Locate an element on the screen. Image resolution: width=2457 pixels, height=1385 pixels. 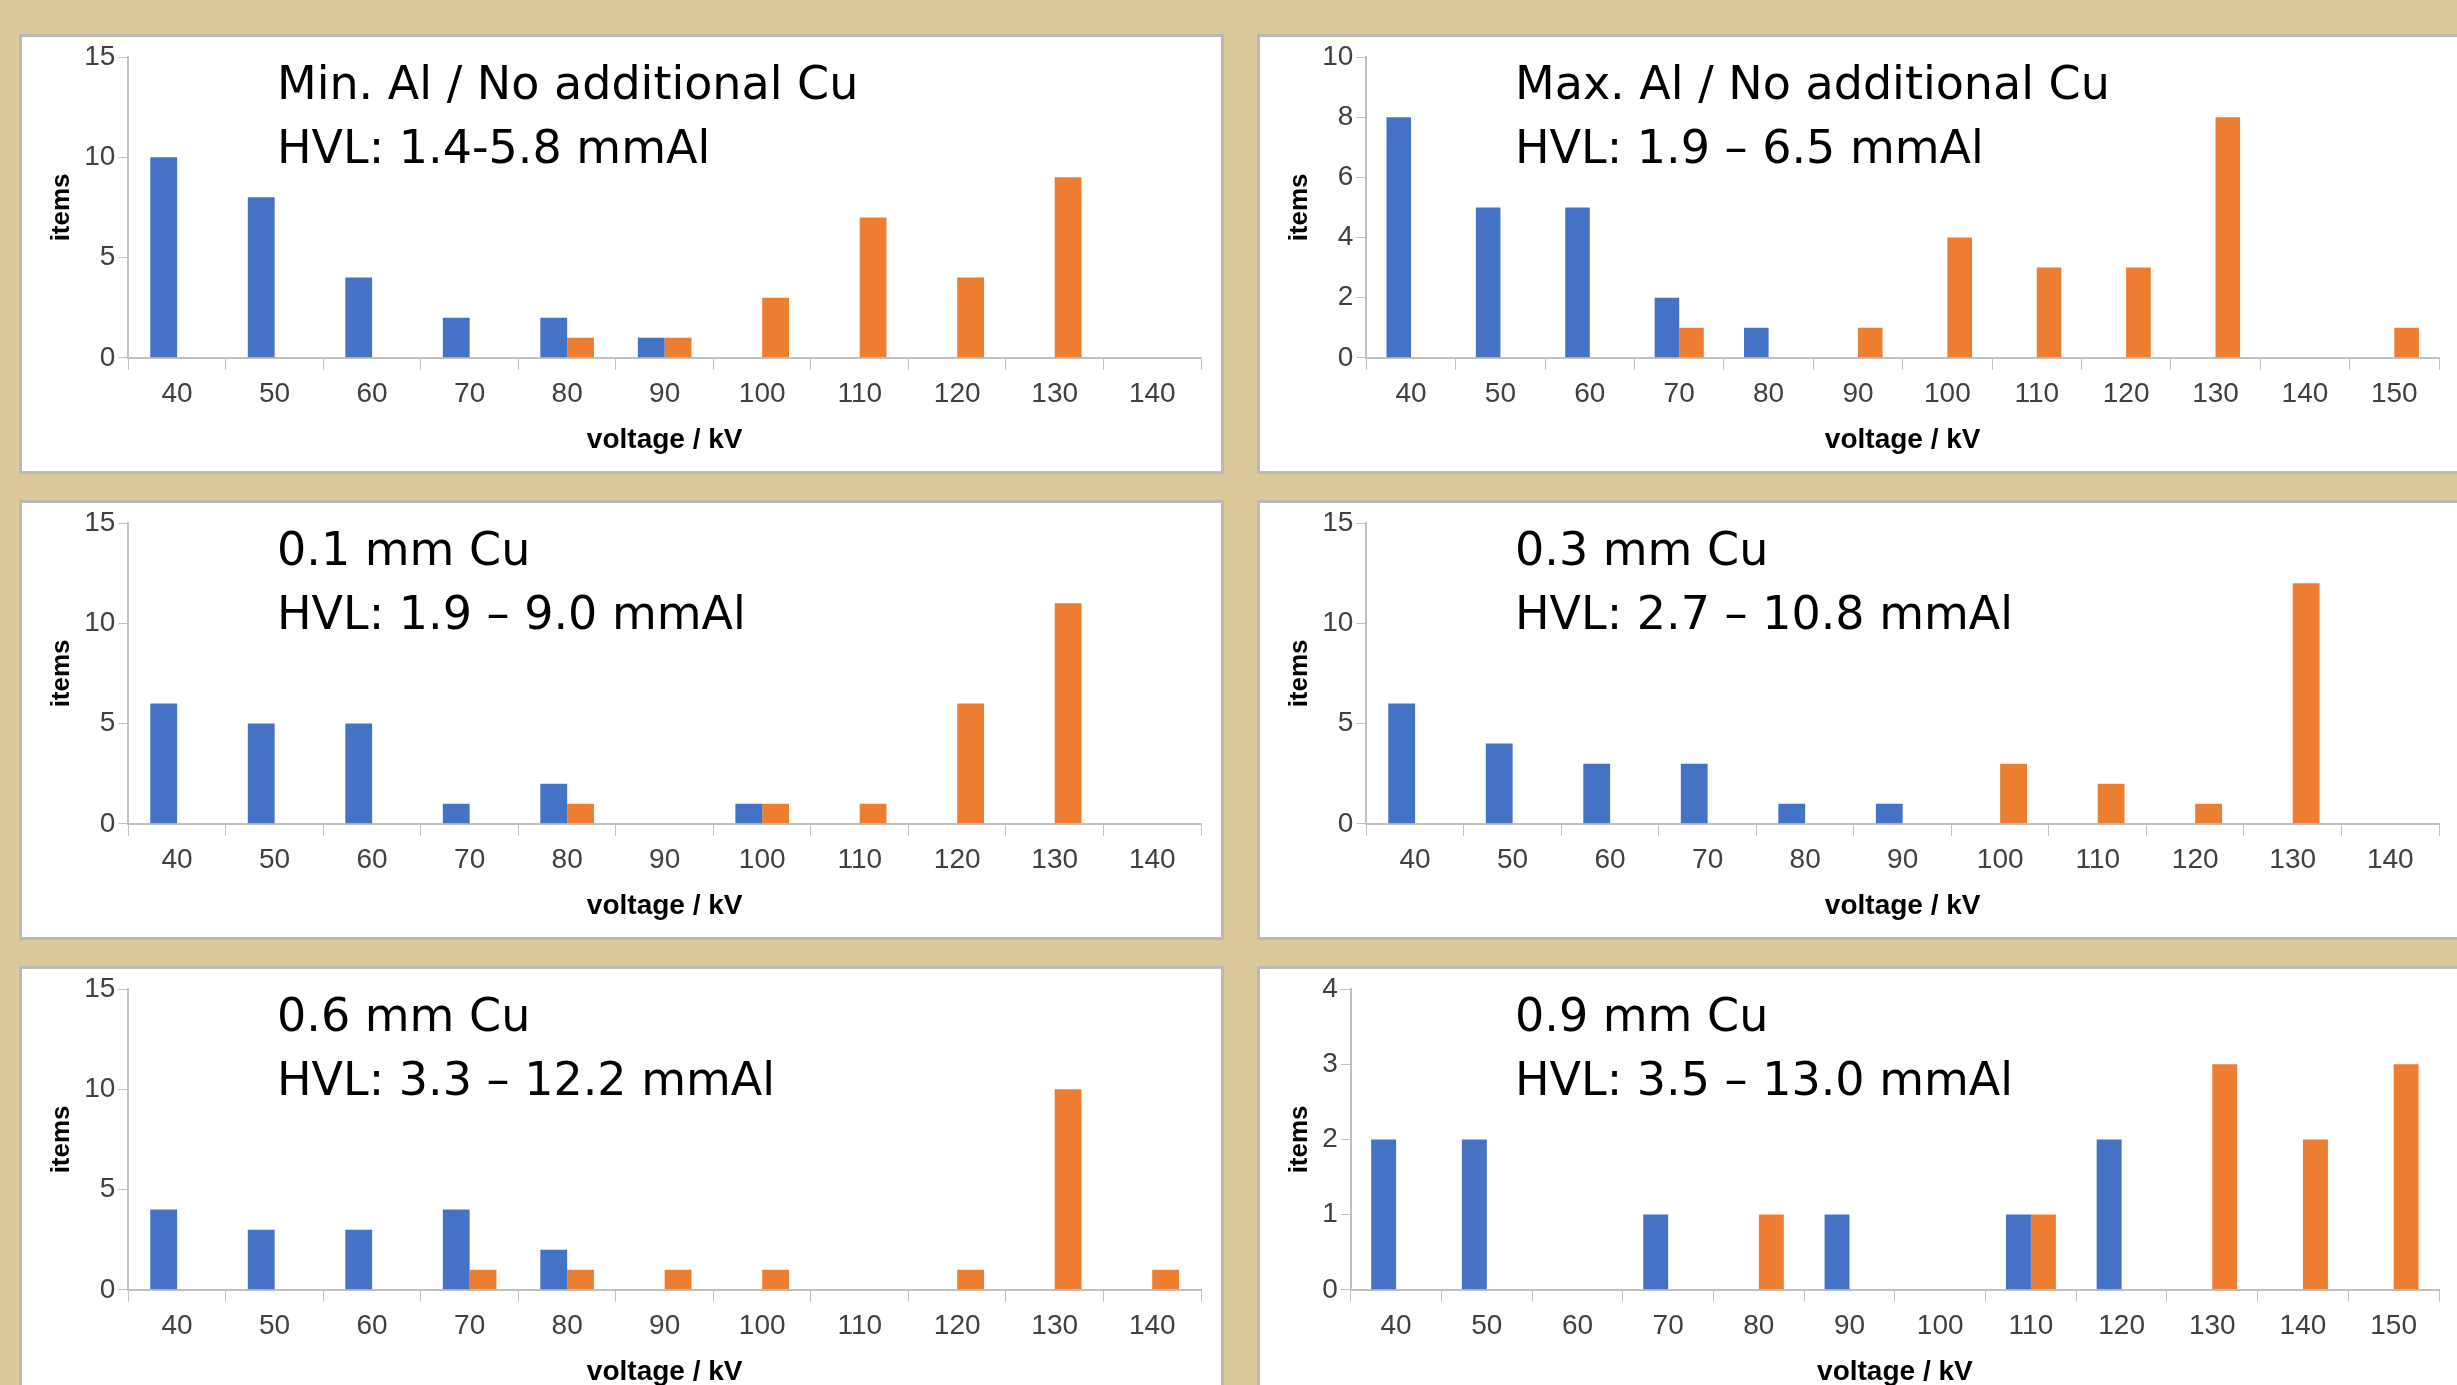
y-tick-label: 2 is located at coordinates (1330, 1138).